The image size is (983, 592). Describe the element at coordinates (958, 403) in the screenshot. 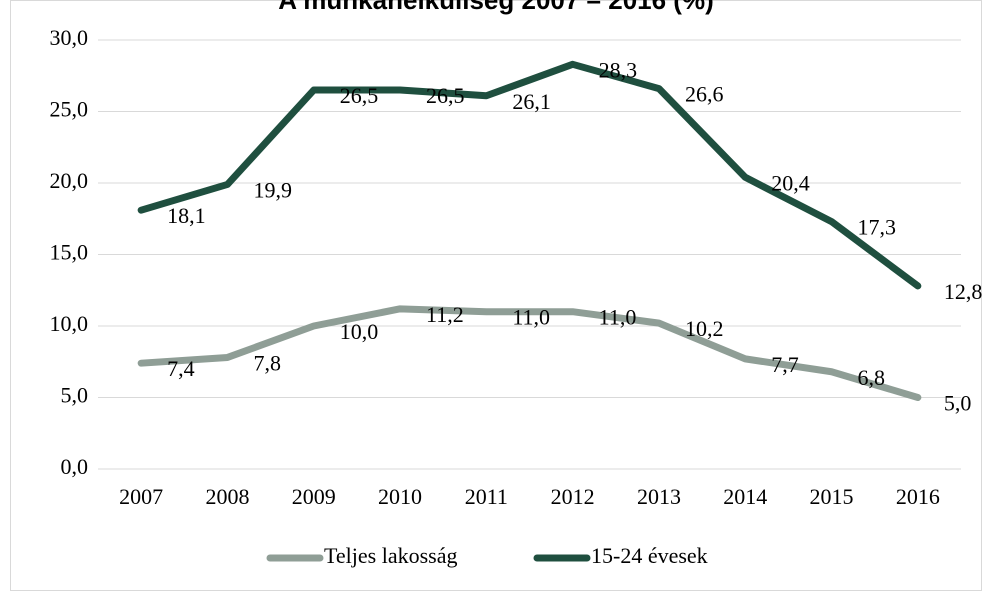

I see `data-label: 5,0` at that location.